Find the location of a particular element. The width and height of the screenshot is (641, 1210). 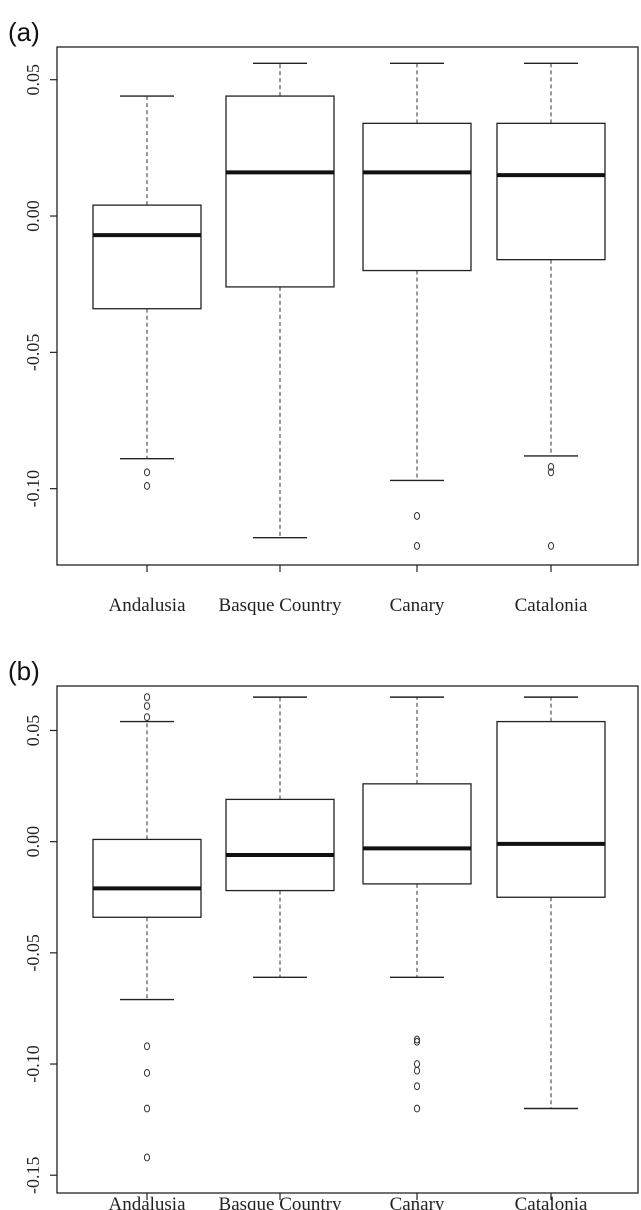

panel-b-category-label: Canary is located at coordinates (417, 1202).